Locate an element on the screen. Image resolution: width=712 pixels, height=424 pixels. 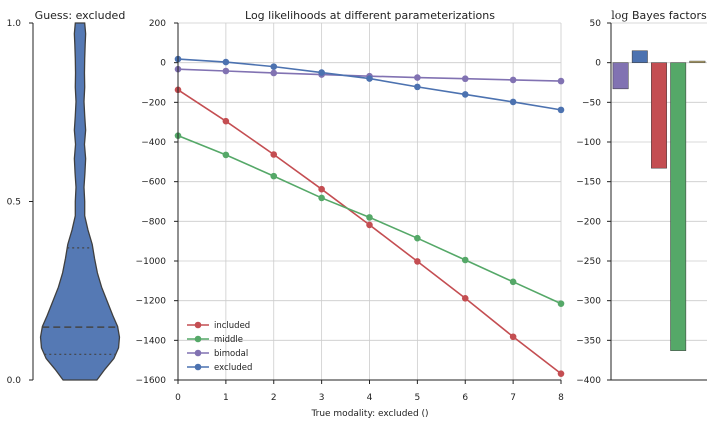
loglik-y-tick-label: −200 is located at coordinates (153, 103).